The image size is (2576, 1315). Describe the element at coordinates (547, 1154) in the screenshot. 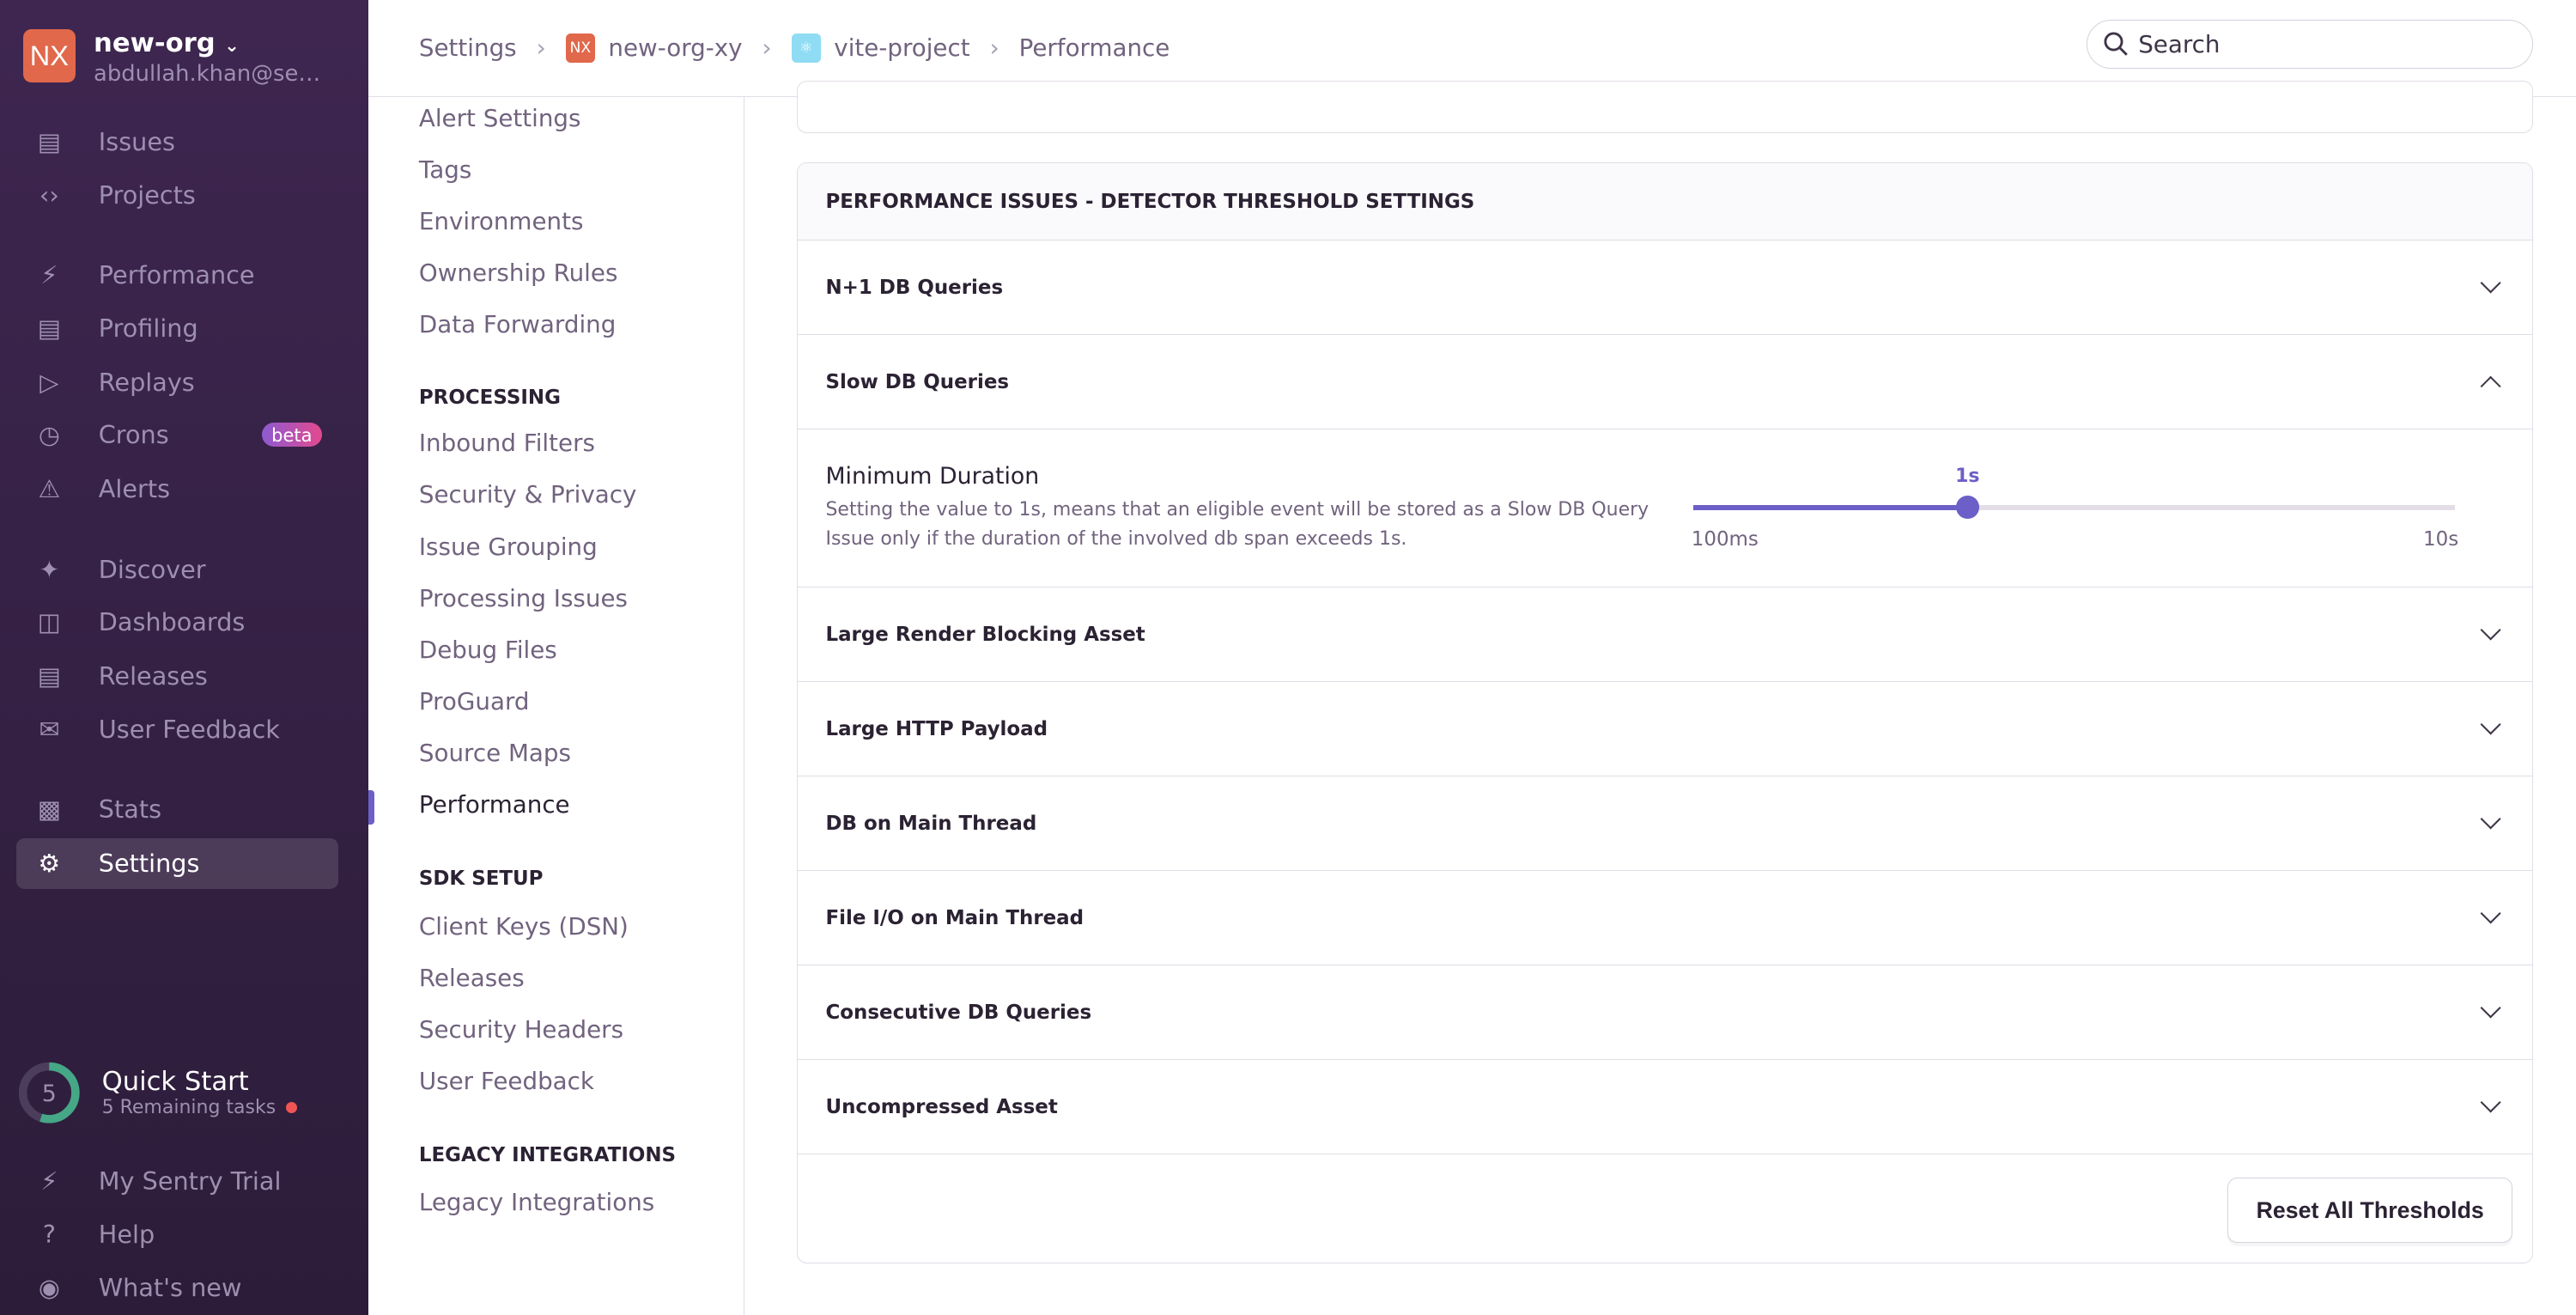

I see `section-header: LEGACY INTEGRATIONS` at that location.